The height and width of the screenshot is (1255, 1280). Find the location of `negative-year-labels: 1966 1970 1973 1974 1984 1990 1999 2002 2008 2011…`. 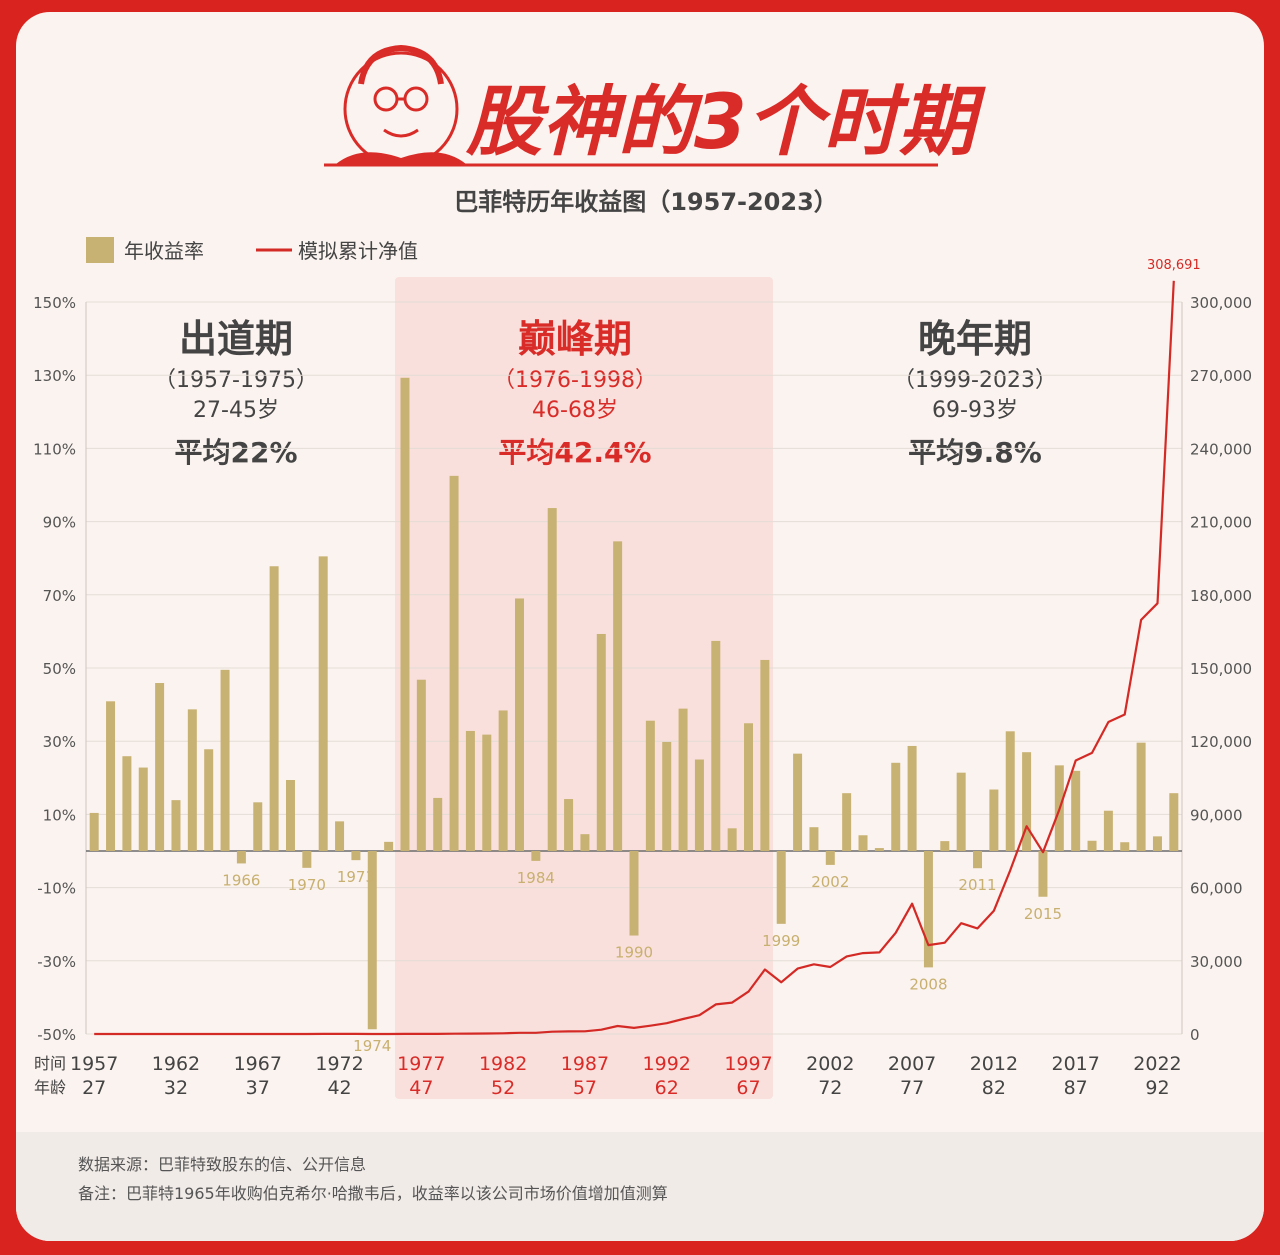

negative-year-labels: 1966 1970 1973 1974 1984 1990 1999 2002 2008 2011… is located at coordinates (642, 961).